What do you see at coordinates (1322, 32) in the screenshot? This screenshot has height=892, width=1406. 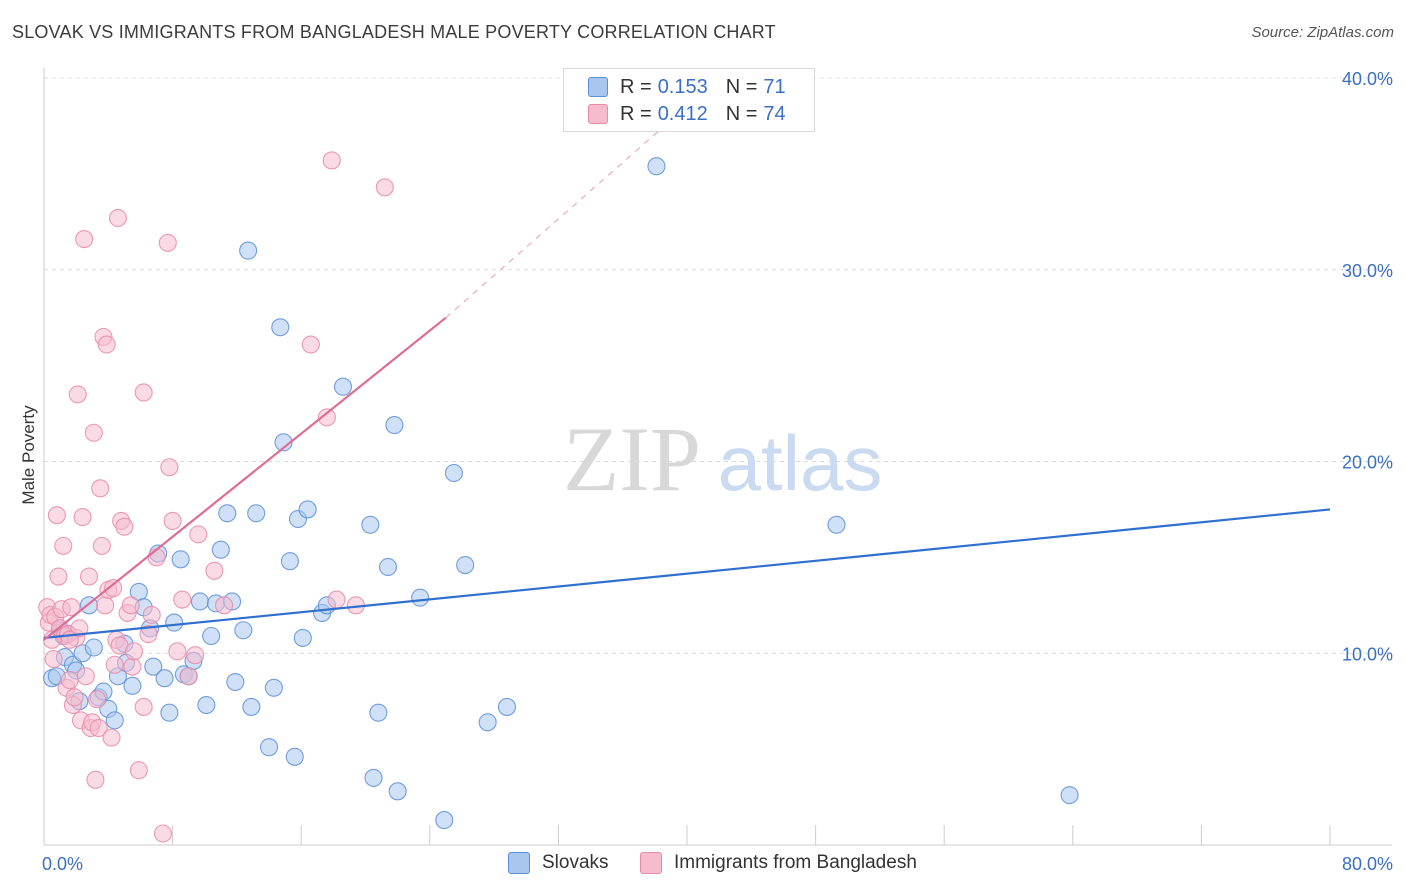 I see `source-label: Source: ZipAtlas.com` at bounding box center [1322, 32].